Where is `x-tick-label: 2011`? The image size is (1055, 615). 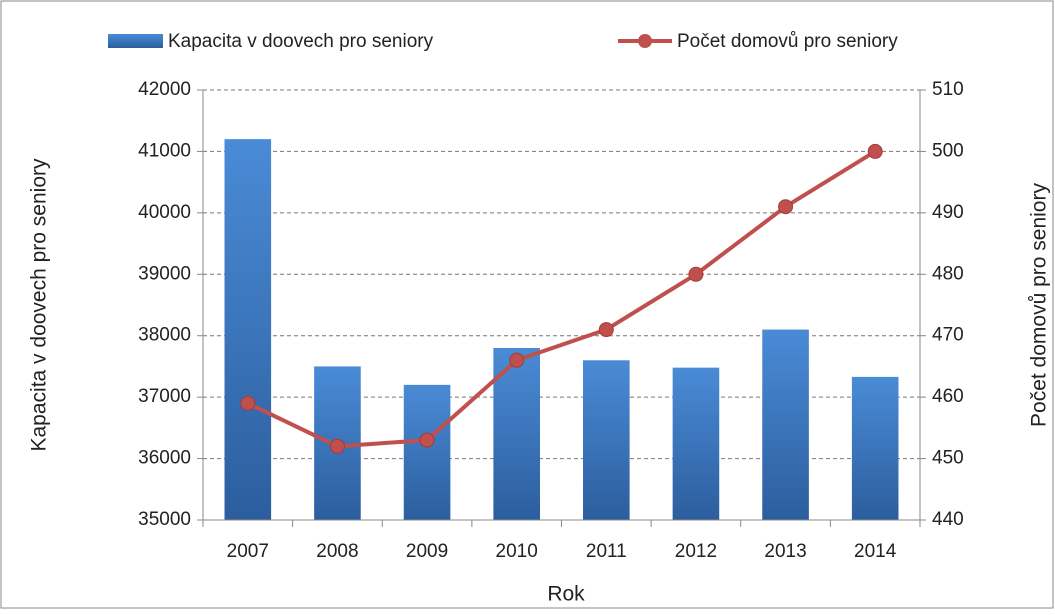
x-tick-label: 2011 is located at coordinates (606, 551).